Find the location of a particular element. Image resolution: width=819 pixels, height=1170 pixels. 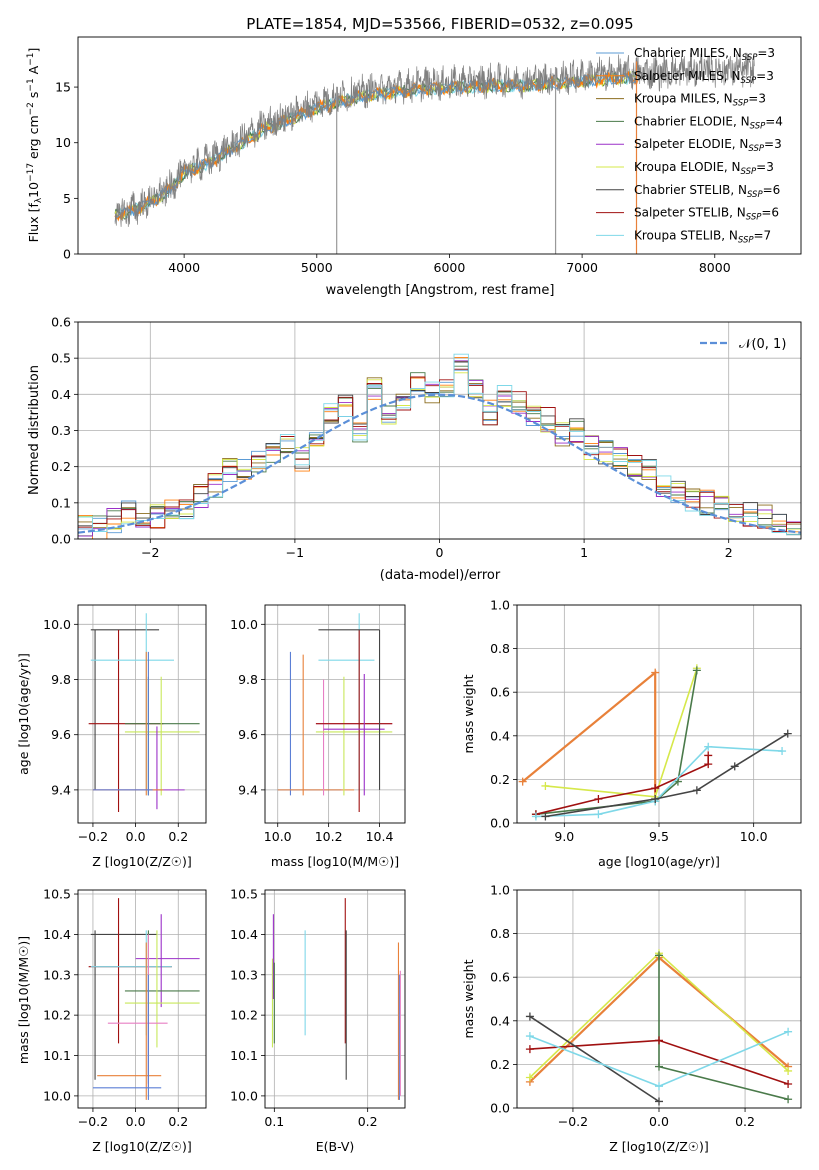

x-tick-label: 10.4 is located at coordinates (380, 836).